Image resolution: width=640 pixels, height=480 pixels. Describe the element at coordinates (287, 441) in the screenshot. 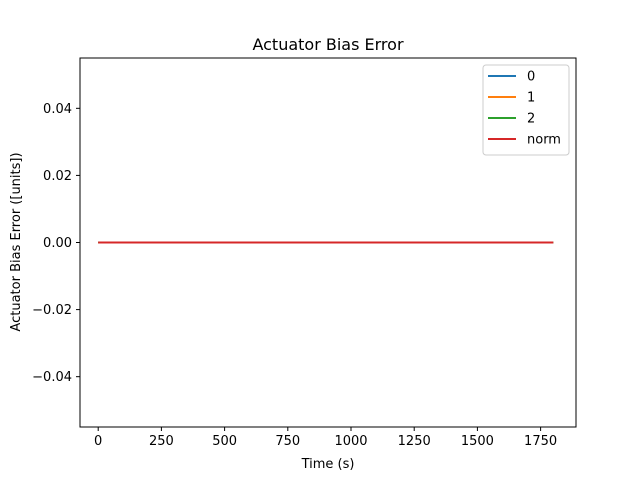

I see `x-tick-label: 750` at that location.